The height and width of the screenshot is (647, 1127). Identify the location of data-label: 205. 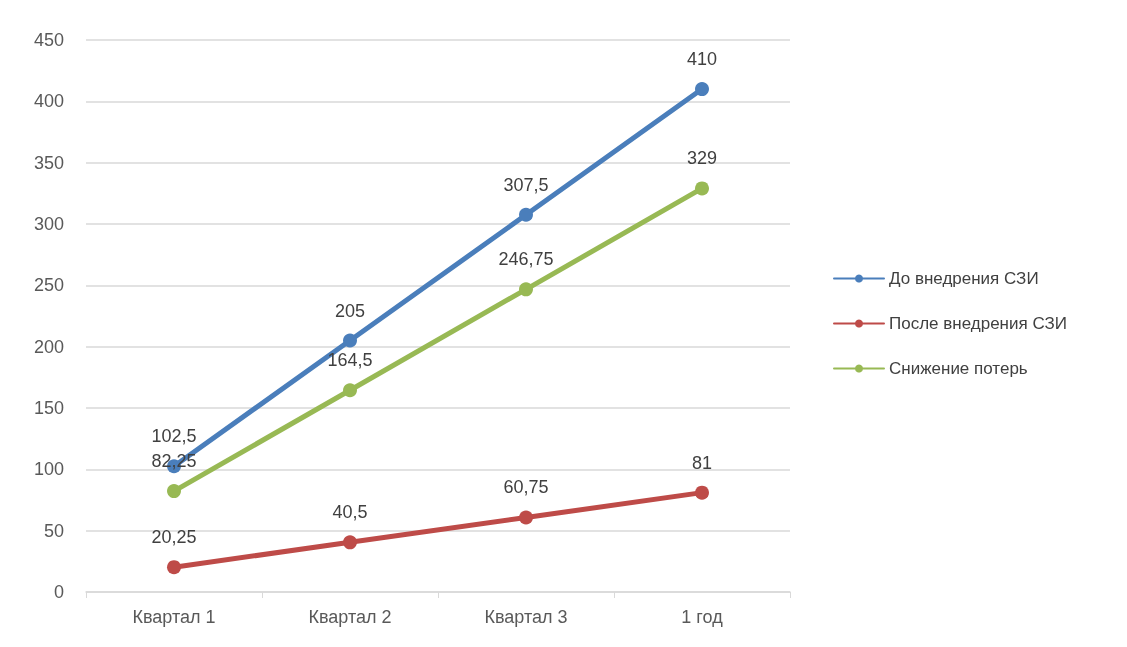
(350, 310).